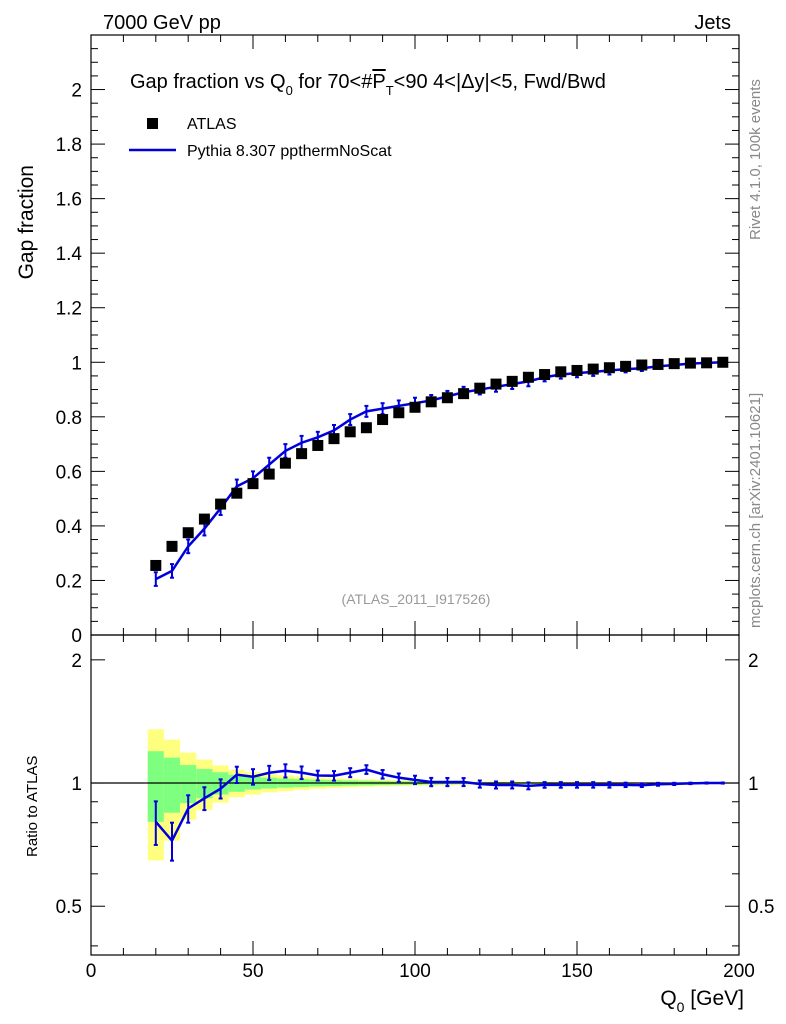  Describe the element at coordinates (416, 599) in the screenshot. I see `analysis-tag: (ATLAS_2011_I917526)` at that location.